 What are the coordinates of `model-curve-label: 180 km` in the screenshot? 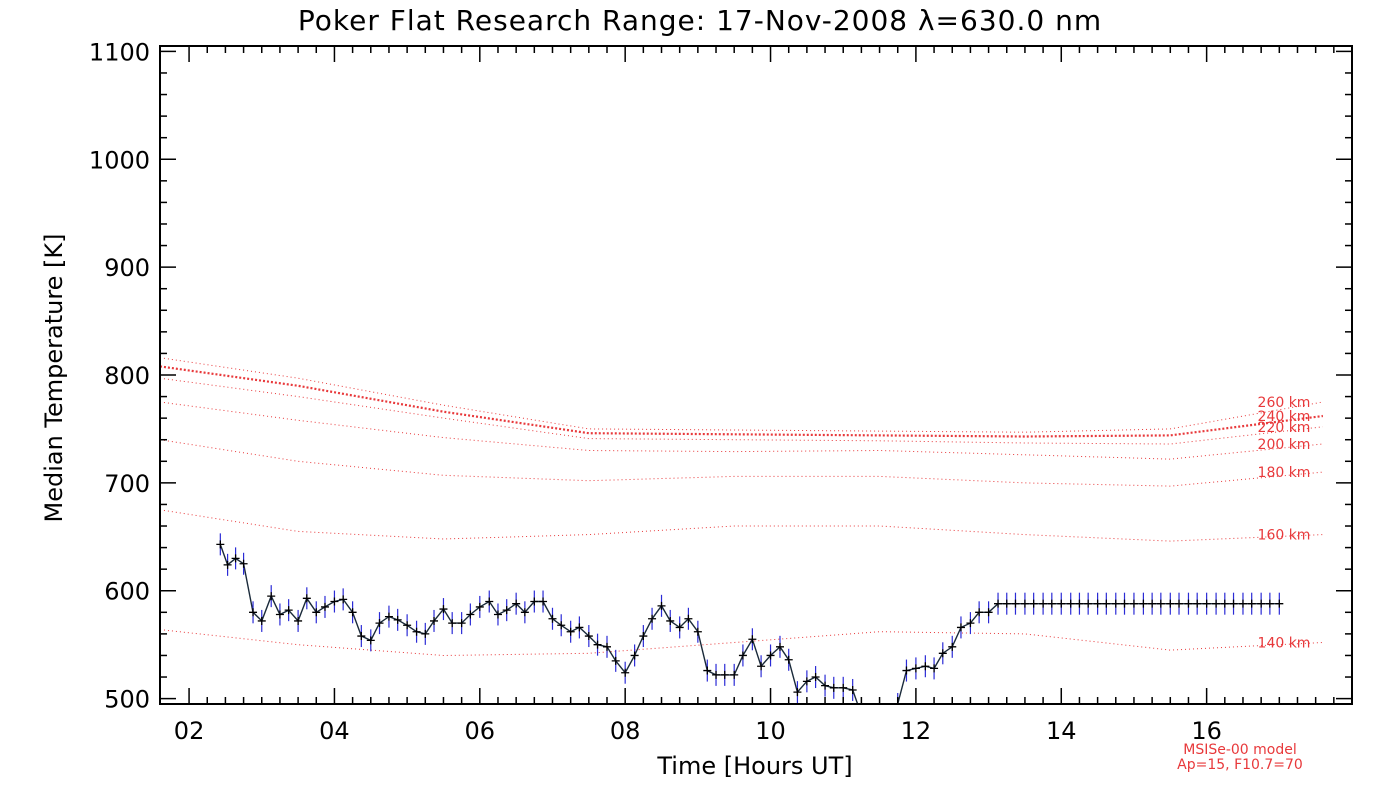 It's located at (1284, 473).